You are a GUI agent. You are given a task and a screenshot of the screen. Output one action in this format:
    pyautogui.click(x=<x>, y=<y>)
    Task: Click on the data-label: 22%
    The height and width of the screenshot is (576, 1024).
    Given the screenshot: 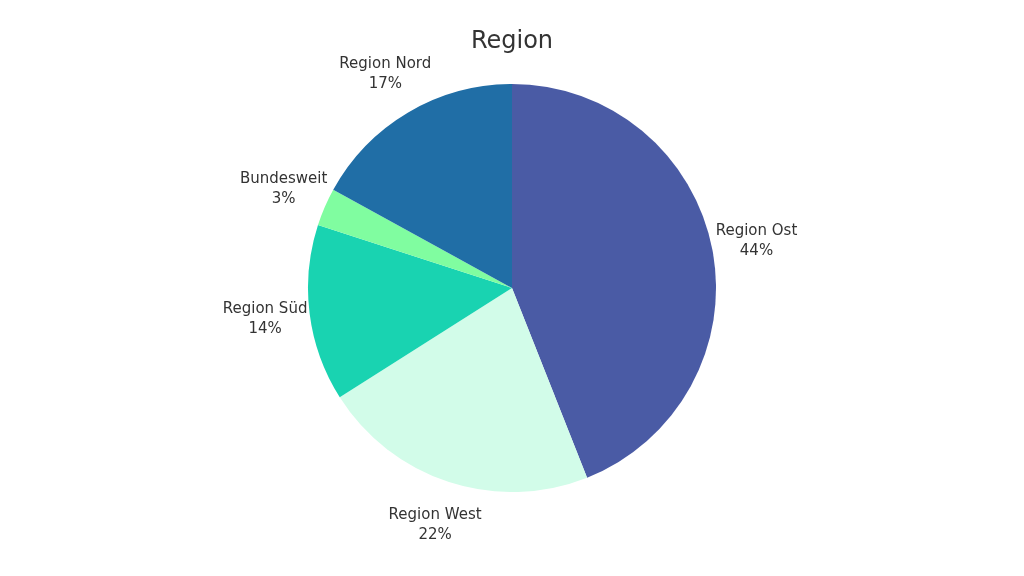 What is the action you would take?
    pyautogui.click(x=435, y=533)
    